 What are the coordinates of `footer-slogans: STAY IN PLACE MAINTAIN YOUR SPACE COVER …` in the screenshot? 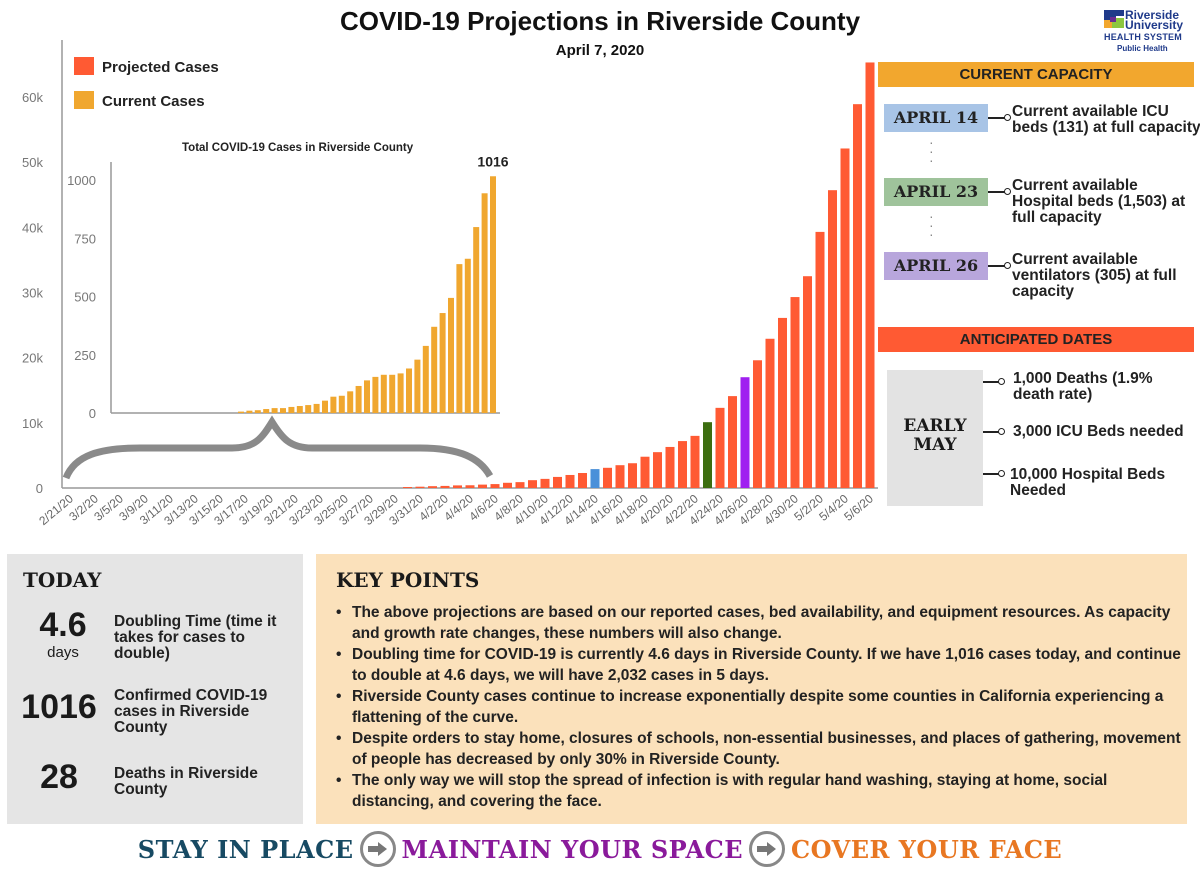 It's located at (600, 849).